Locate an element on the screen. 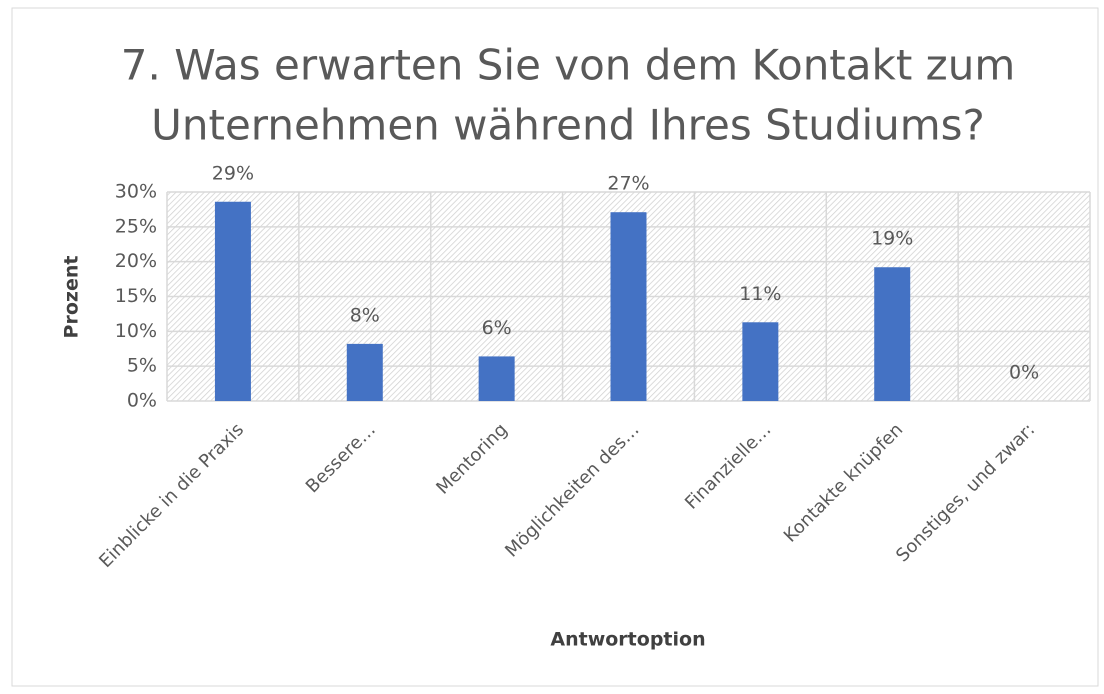 Image resolution: width=1104 pixels, height=694 pixels. y-tick-label: 0% is located at coordinates (142, 401).